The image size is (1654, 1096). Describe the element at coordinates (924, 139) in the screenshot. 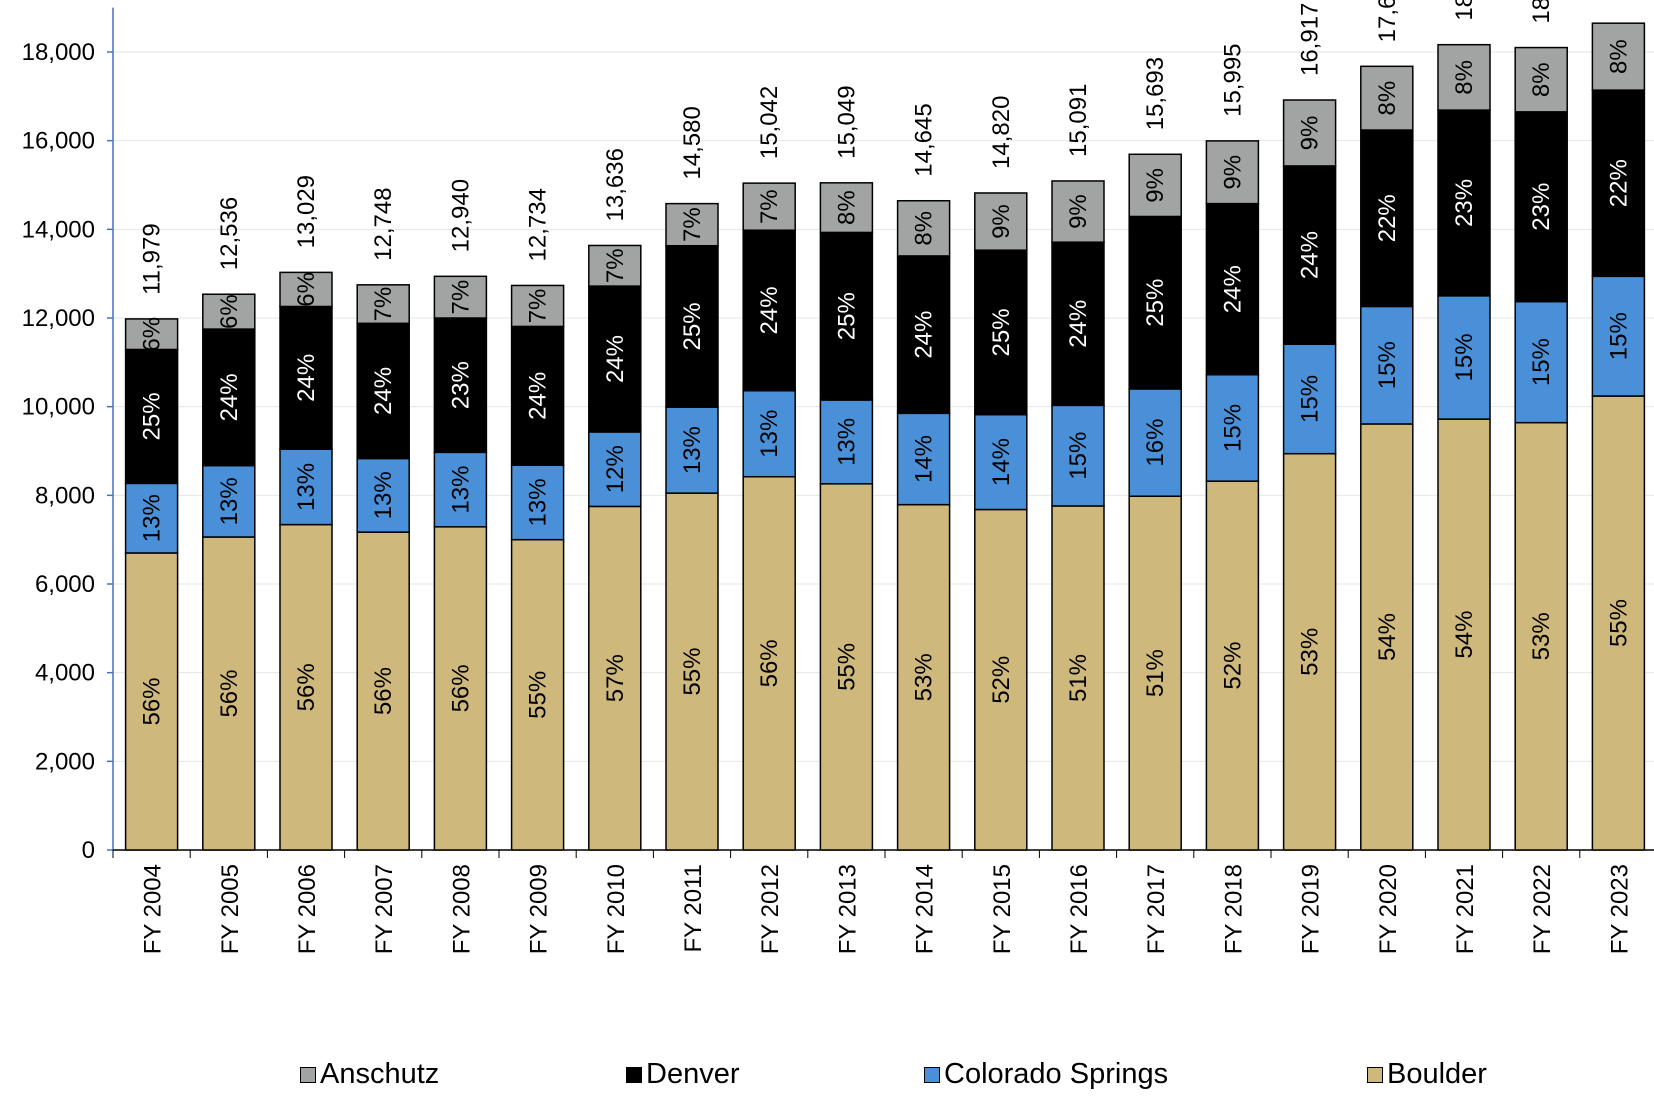

I see `total-label: 14,645` at that location.